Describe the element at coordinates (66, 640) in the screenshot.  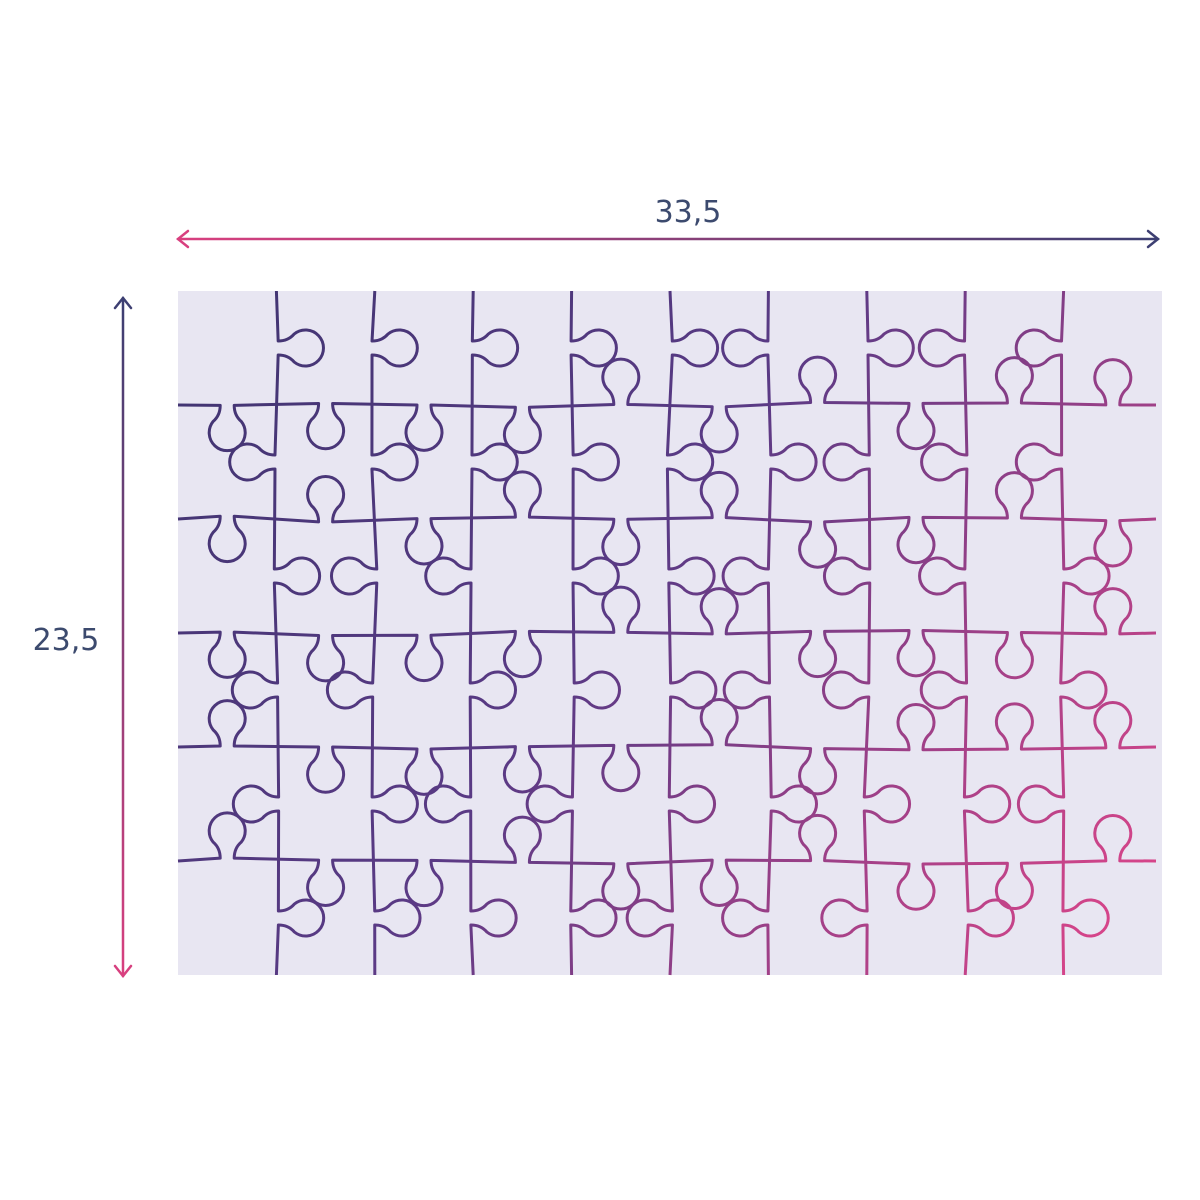
I see `height-label: 23,5` at that location.